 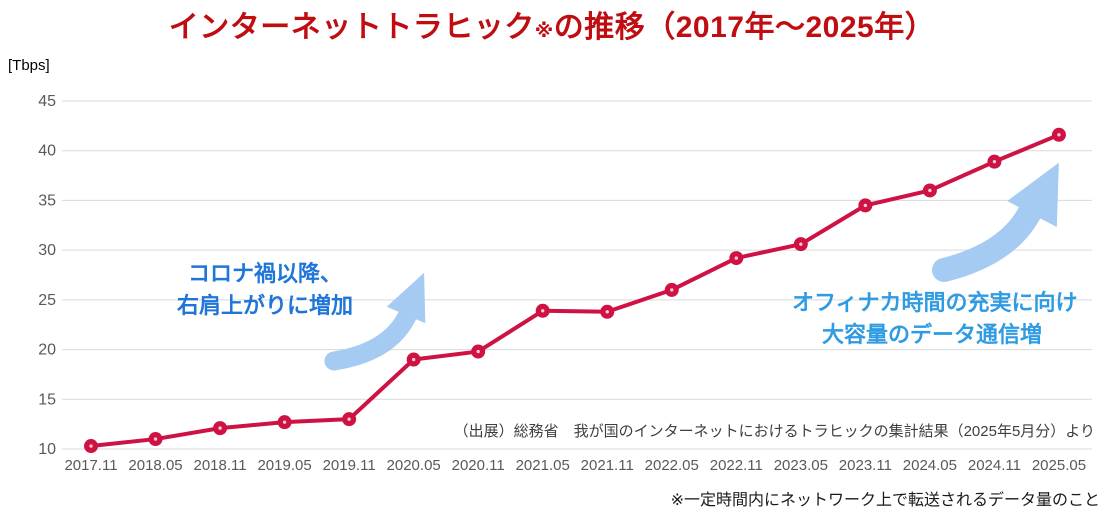 I want to click on upward-arrow-left-body, so click(x=371, y=336).